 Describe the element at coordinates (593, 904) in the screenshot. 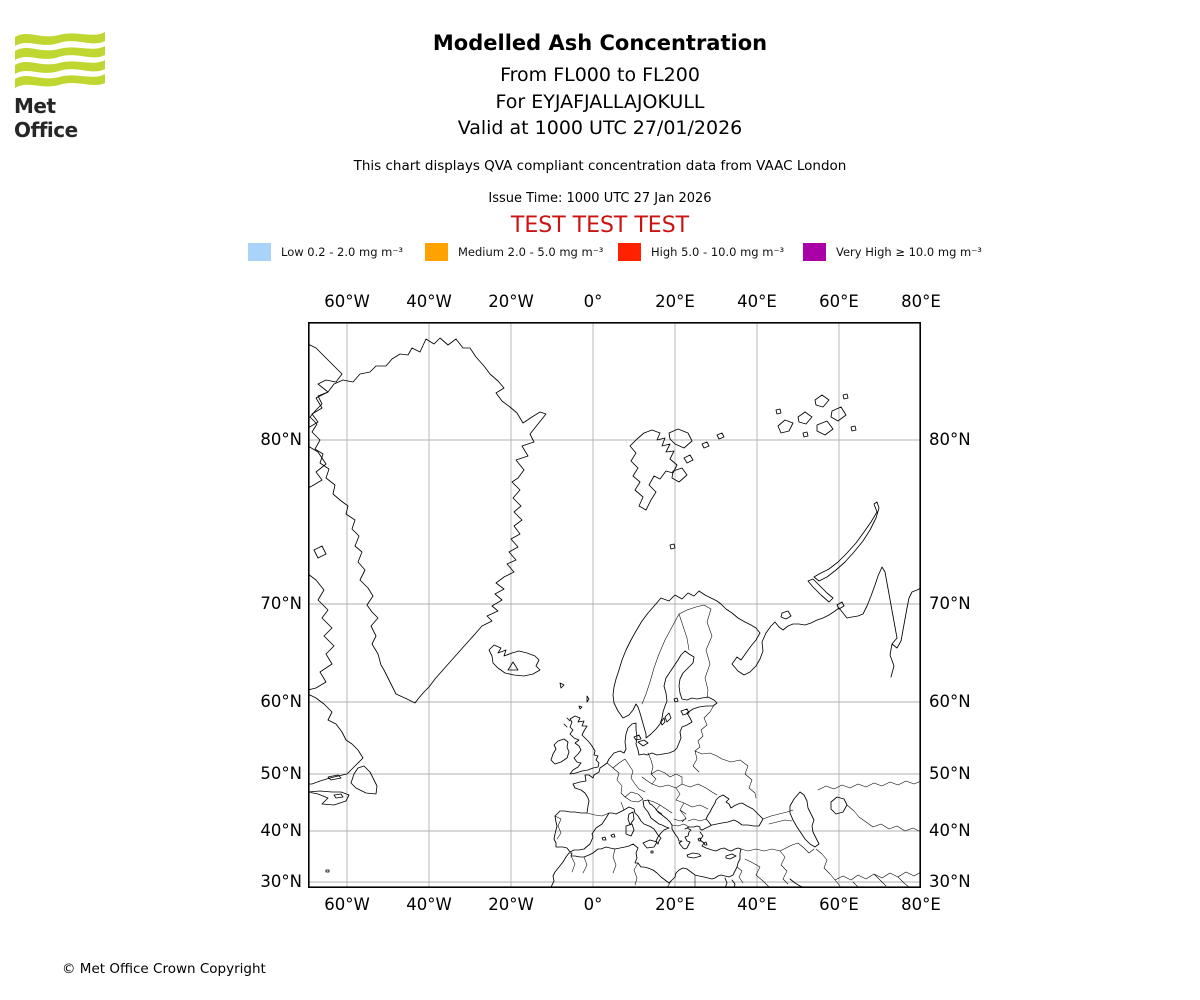

I see `x-axis-tick-bottom: 0°` at that location.